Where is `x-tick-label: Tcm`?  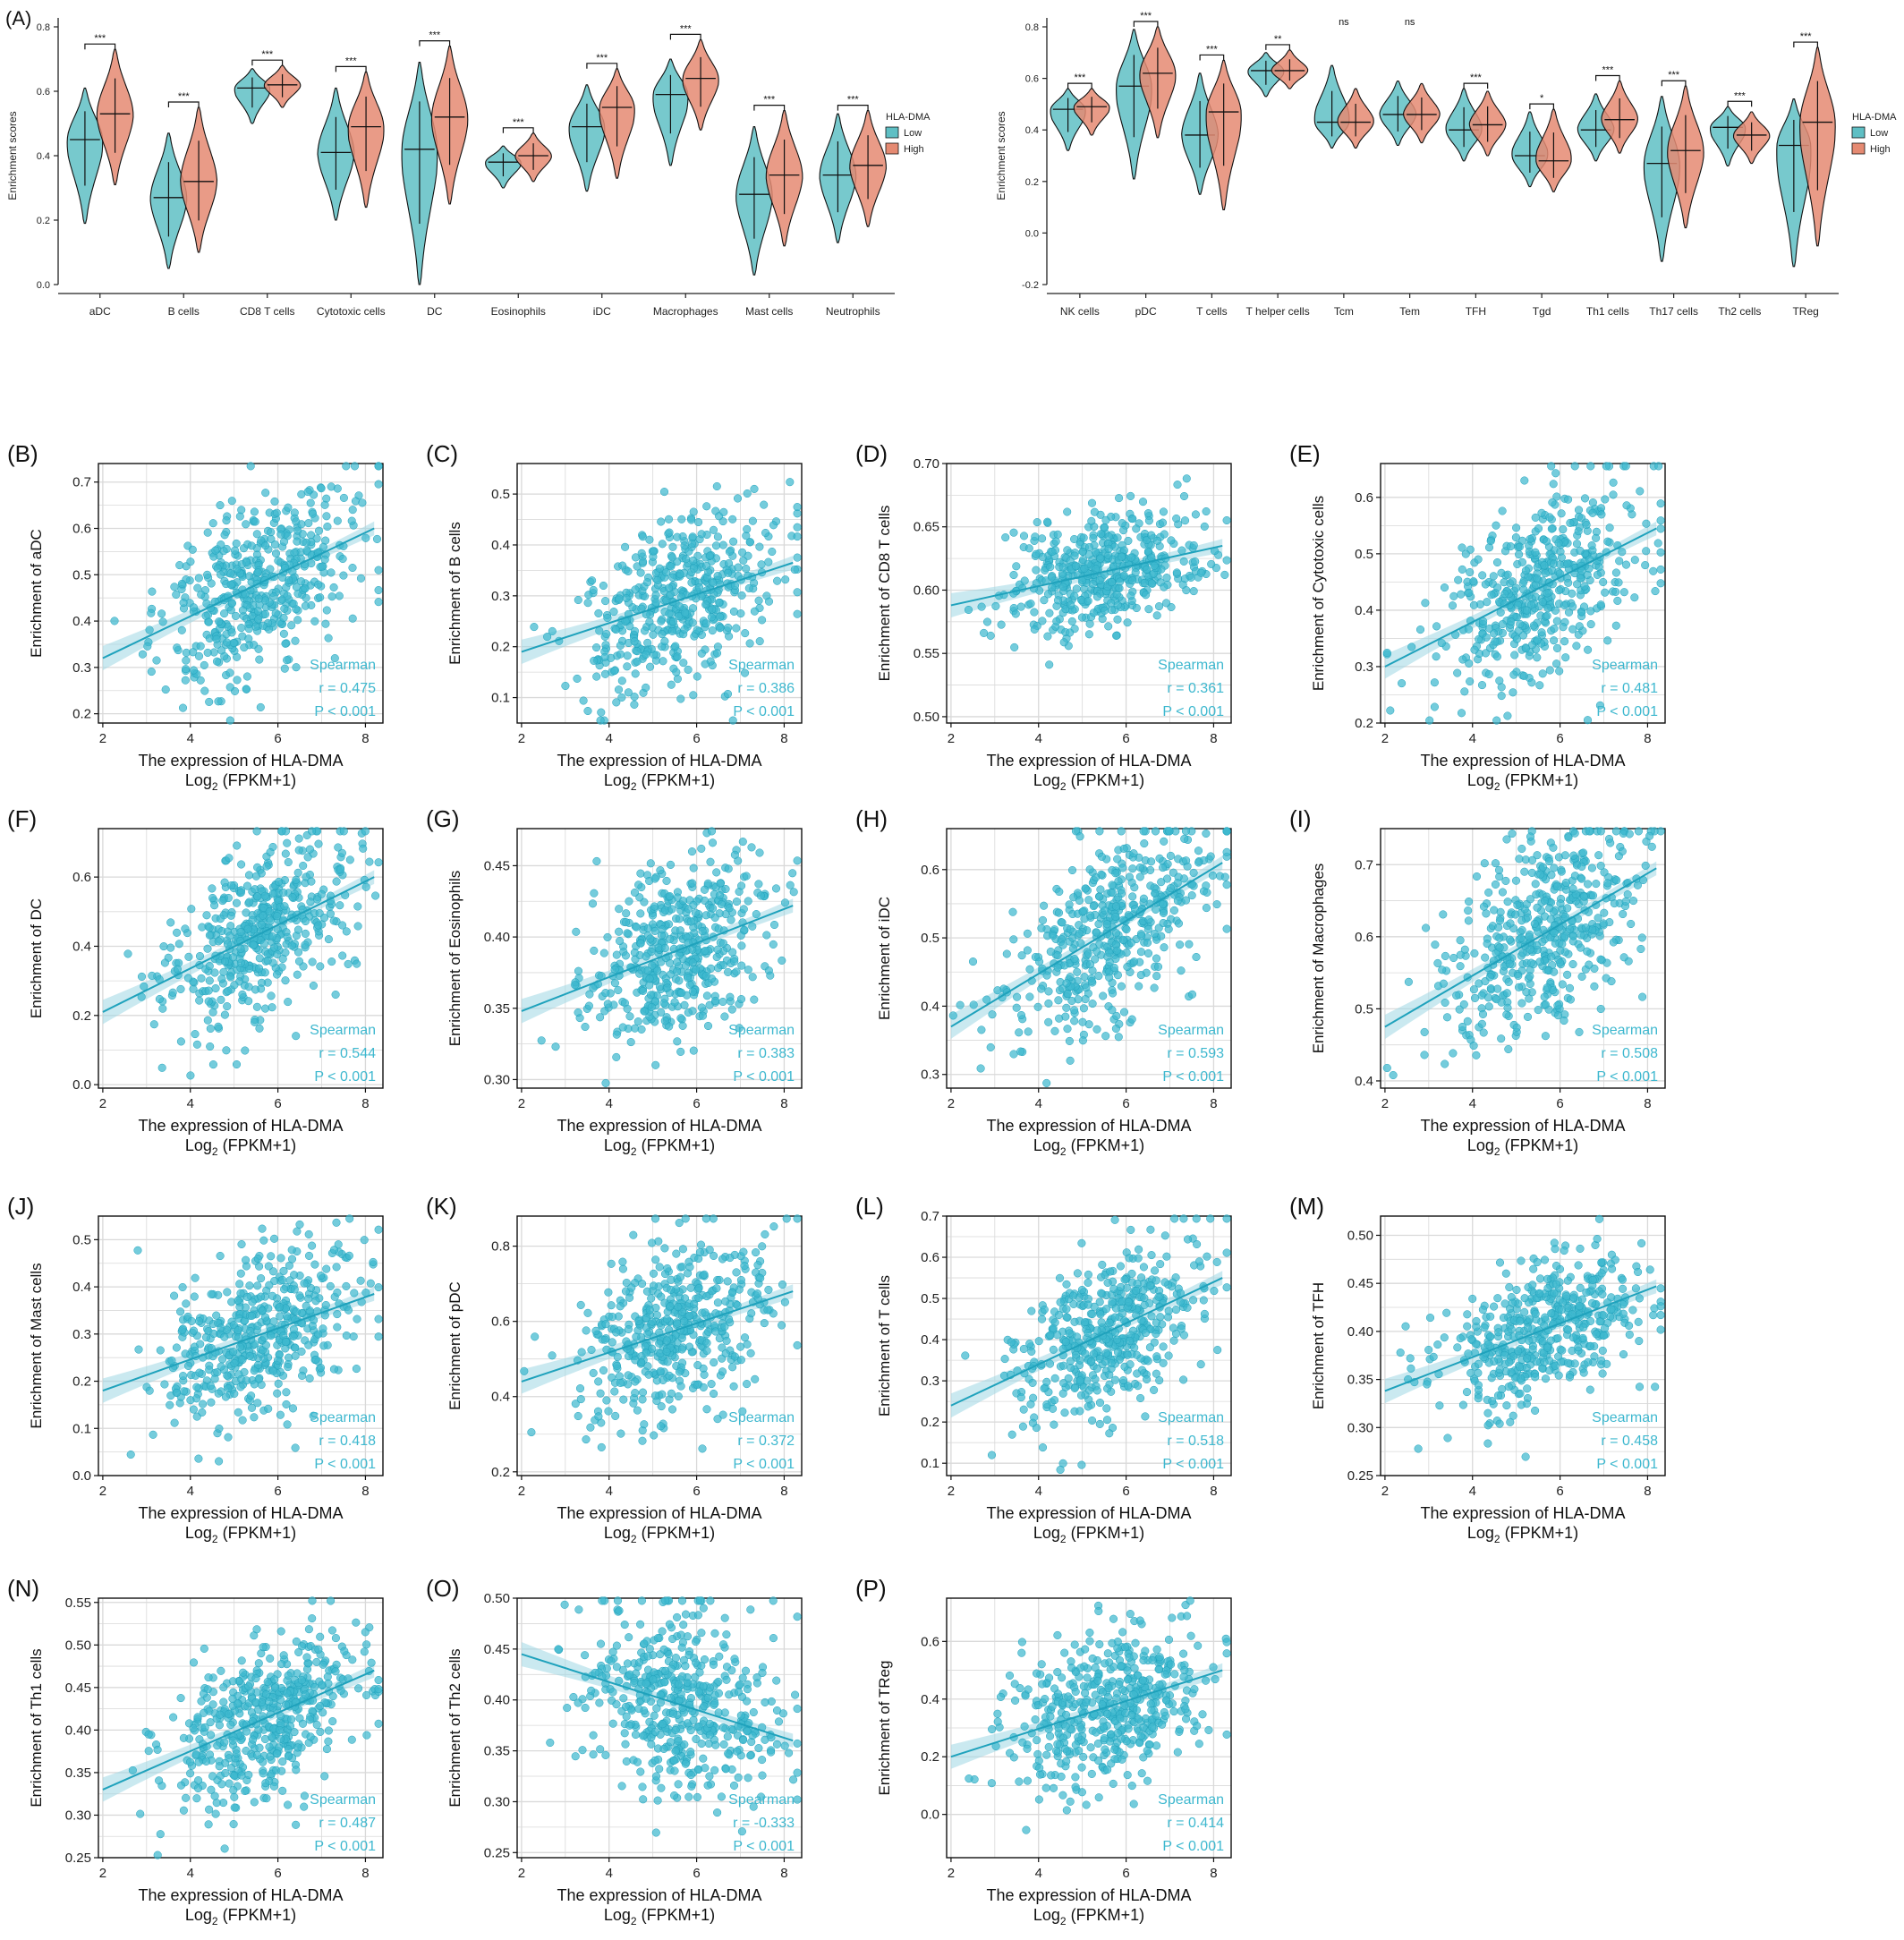 x-tick-label: Tcm is located at coordinates (1344, 311).